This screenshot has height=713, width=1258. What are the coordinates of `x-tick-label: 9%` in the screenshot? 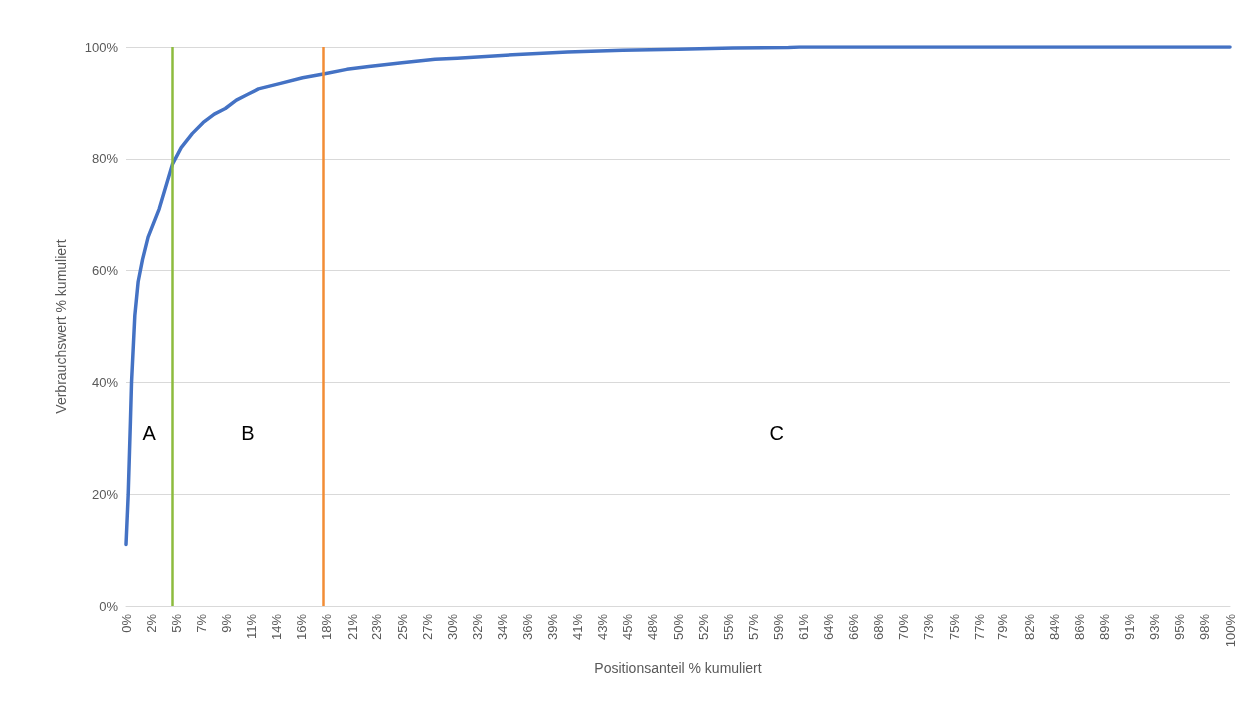 It's located at (226, 623).